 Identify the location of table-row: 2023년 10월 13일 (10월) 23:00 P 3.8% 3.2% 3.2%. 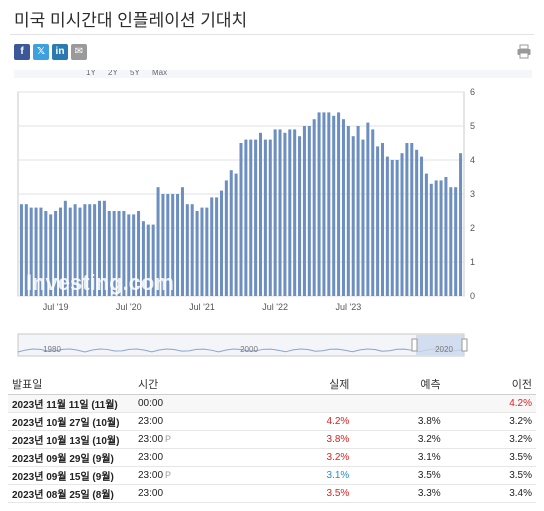
(272, 439).